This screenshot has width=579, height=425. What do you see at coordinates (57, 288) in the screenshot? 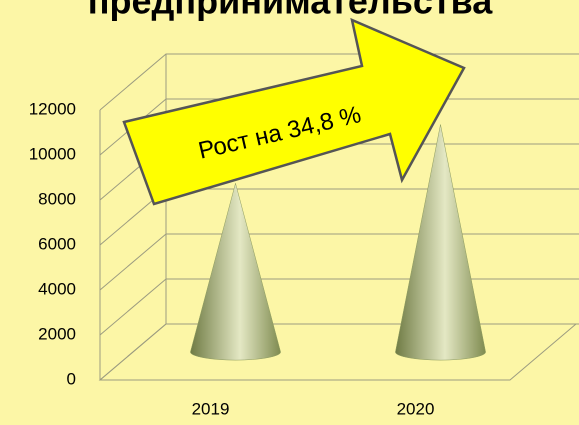
I see `y-tick-label: 4000` at bounding box center [57, 288].